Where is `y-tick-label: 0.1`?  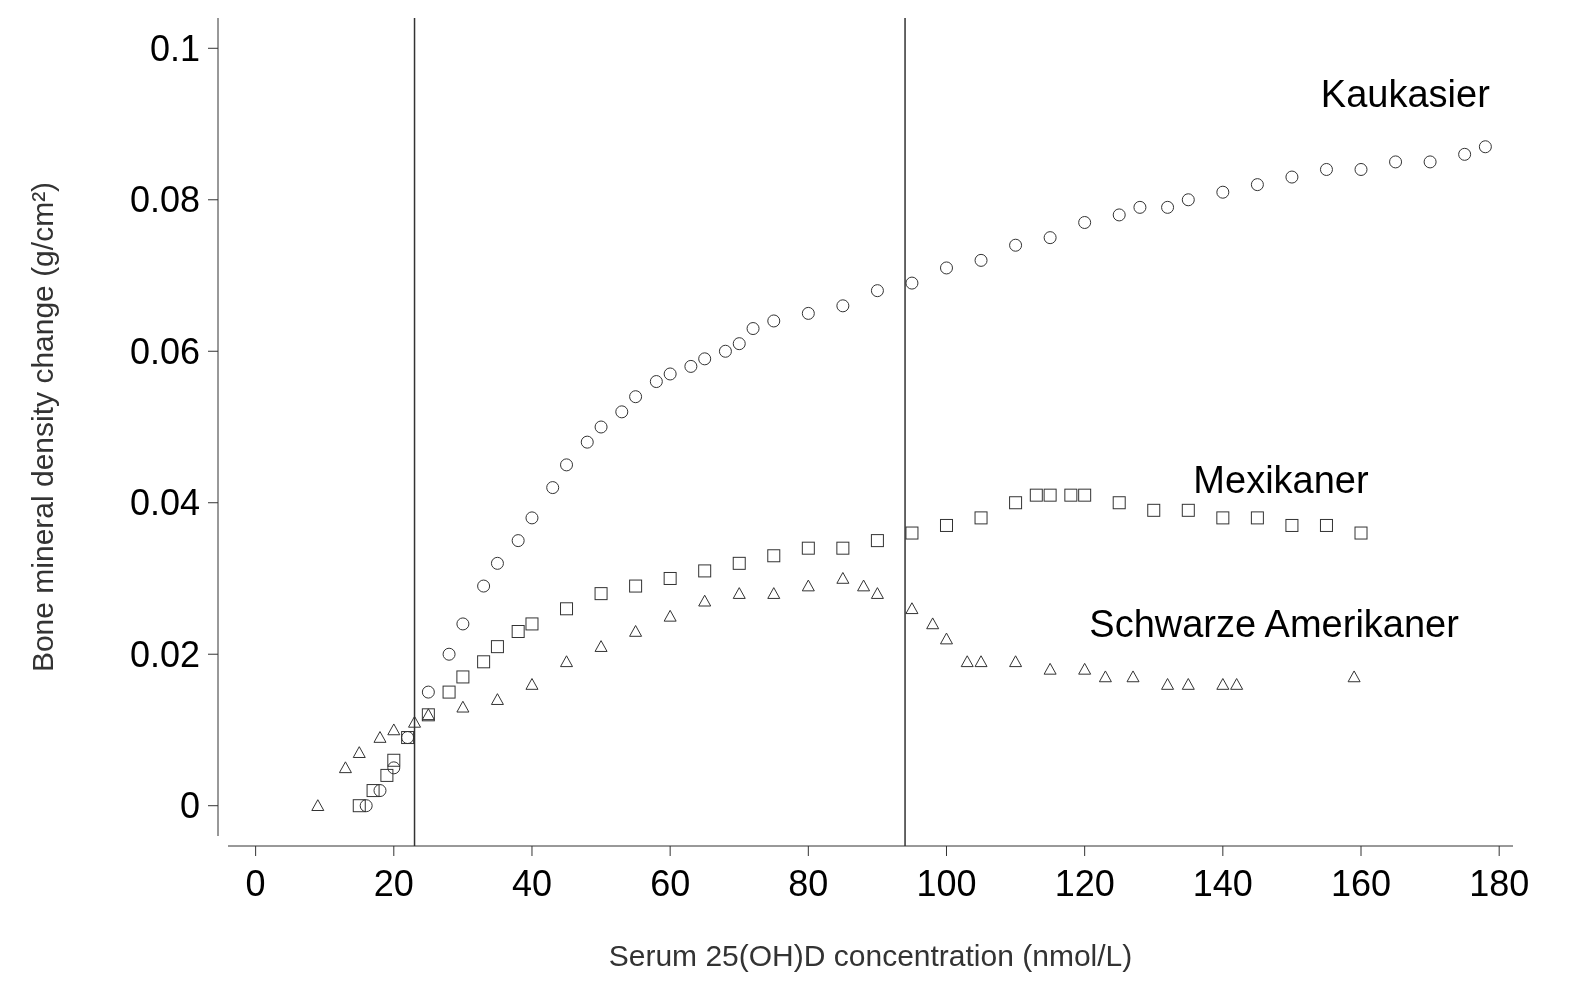
y-tick-label: 0.1 is located at coordinates (174, 48).